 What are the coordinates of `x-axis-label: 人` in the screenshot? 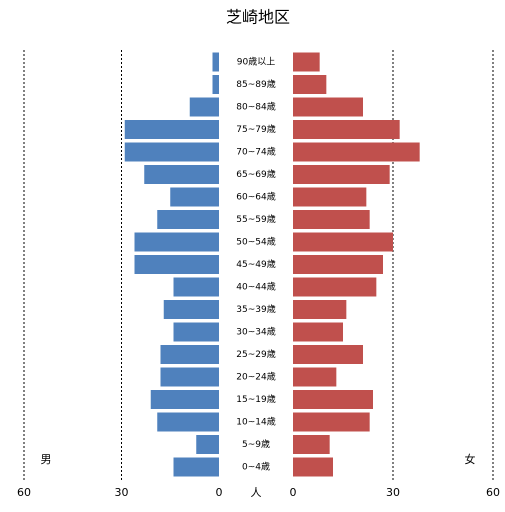 It's located at (256, 492).